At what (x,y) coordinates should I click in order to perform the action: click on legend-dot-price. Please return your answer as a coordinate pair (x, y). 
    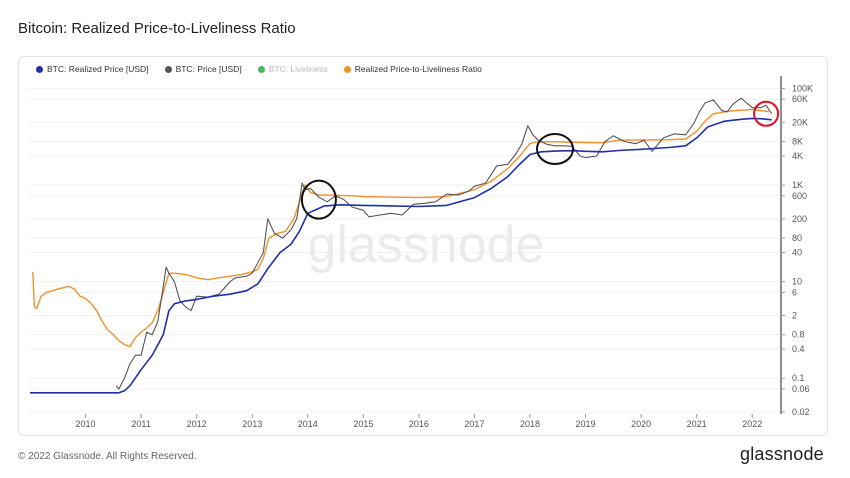
    Looking at the image, I should click on (168, 69).